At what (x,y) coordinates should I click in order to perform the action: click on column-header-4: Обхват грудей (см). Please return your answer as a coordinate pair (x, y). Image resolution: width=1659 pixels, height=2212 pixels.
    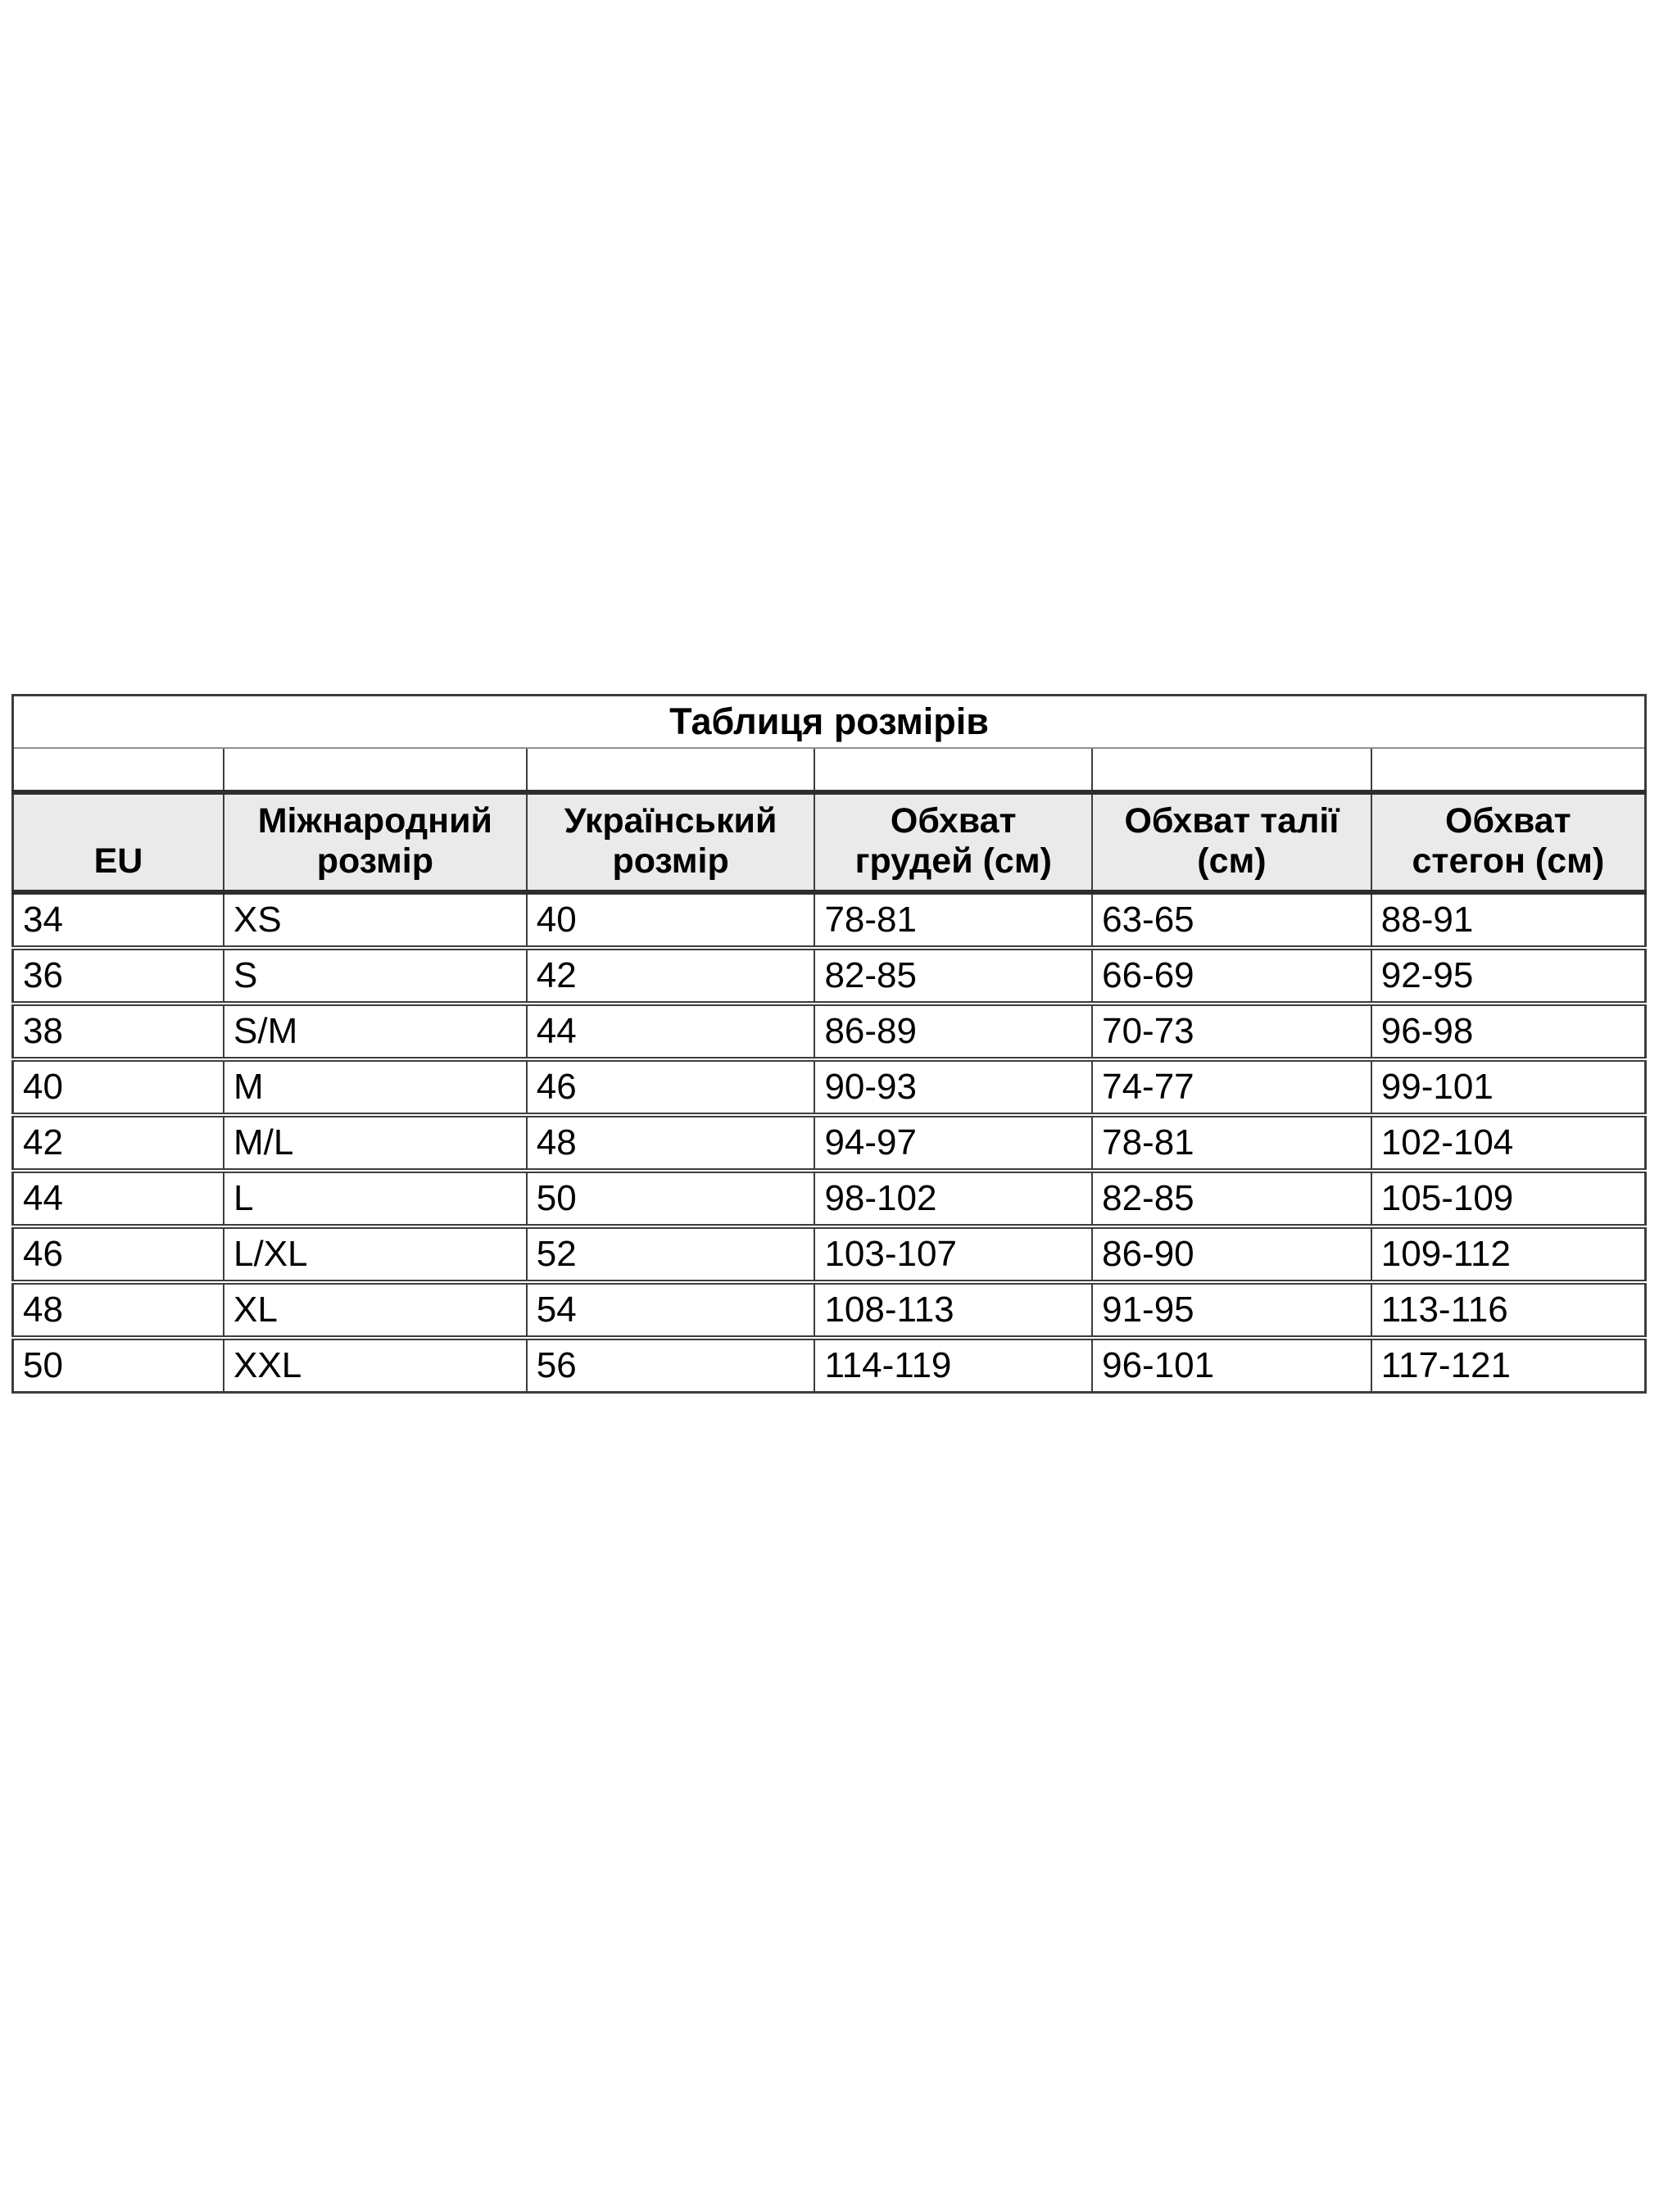
    Looking at the image, I should click on (953, 842).